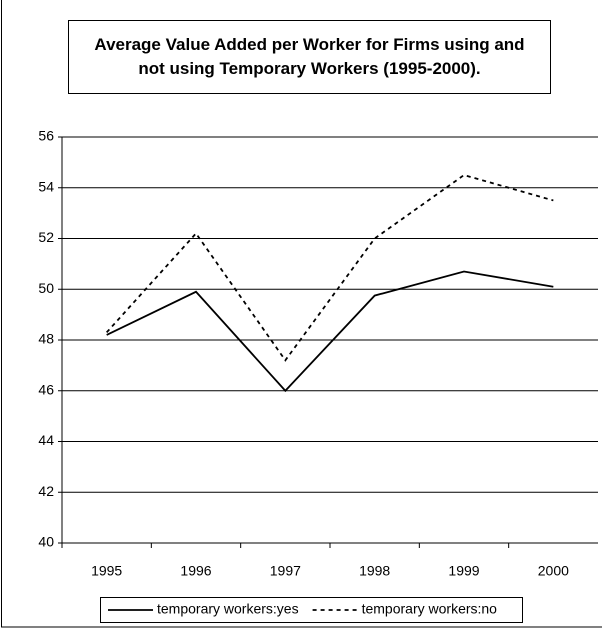  What do you see at coordinates (285, 571) in the screenshot?
I see `x-tick-label: 1997` at bounding box center [285, 571].